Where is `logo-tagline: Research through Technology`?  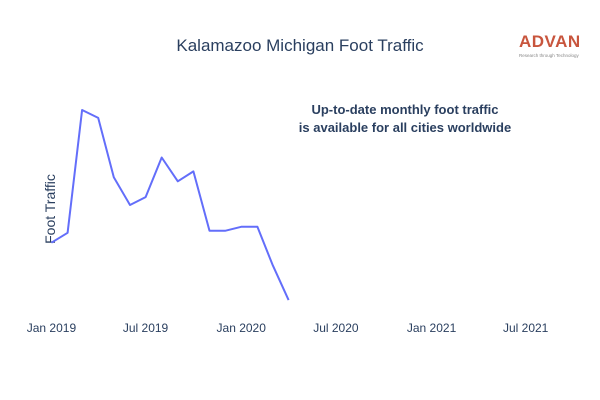
logo-tagline: Research through Technology is located at coordinates (549, 55).